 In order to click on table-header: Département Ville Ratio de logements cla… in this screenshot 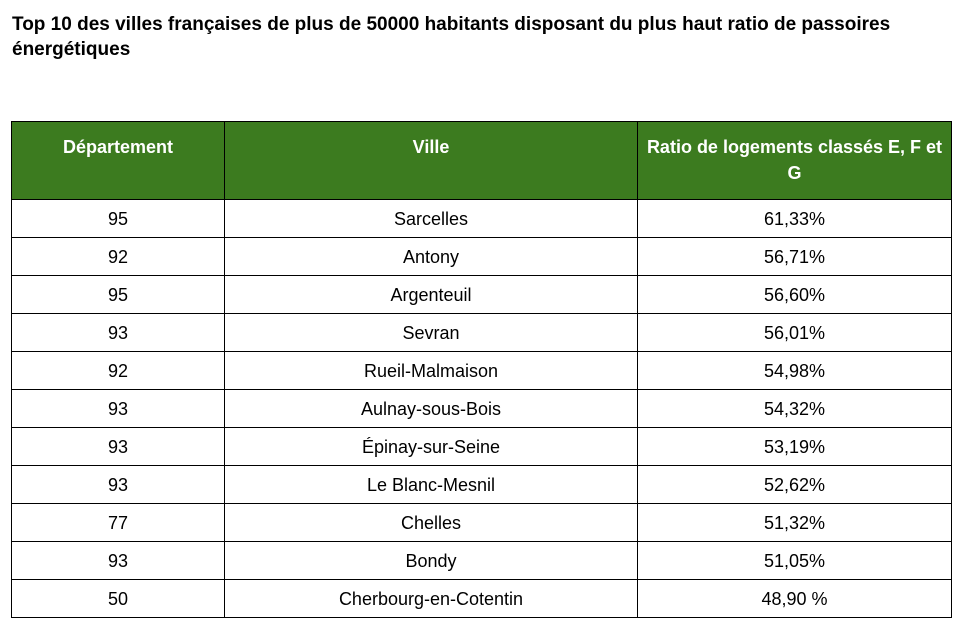, I will do `click(481, 160)`.